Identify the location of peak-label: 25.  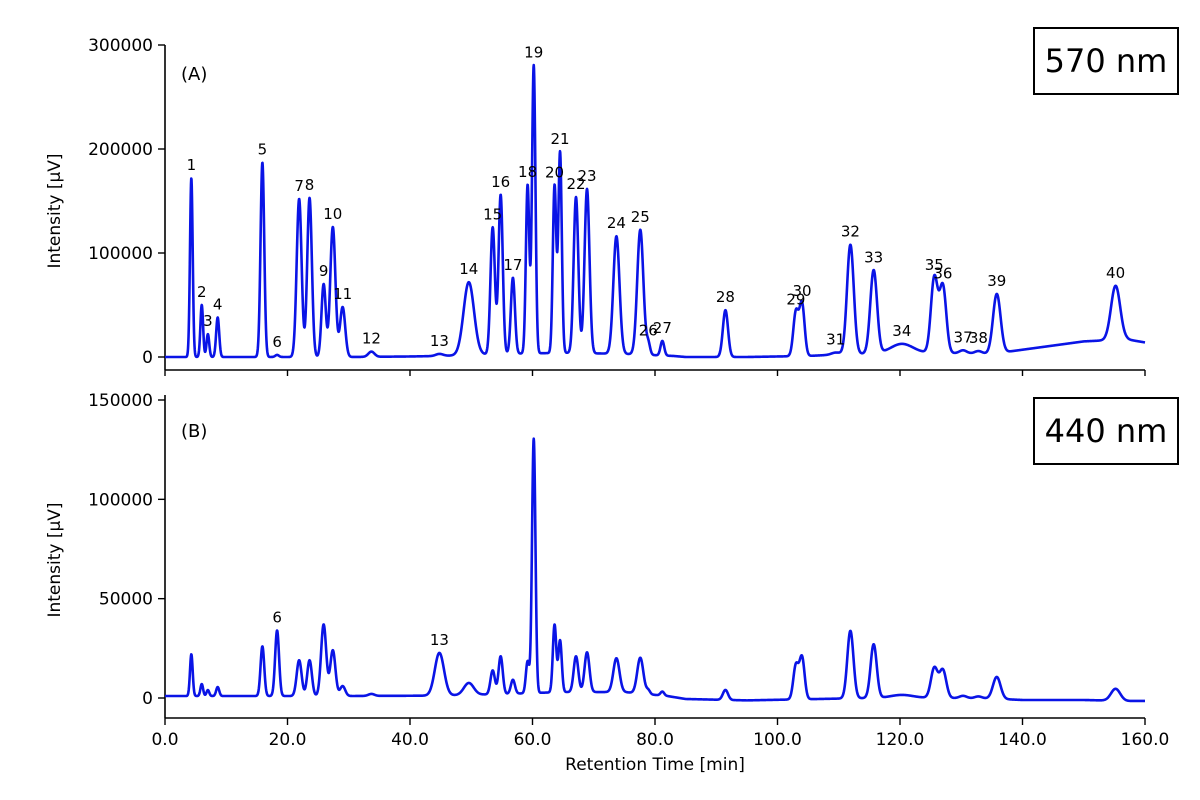
(640, 217).